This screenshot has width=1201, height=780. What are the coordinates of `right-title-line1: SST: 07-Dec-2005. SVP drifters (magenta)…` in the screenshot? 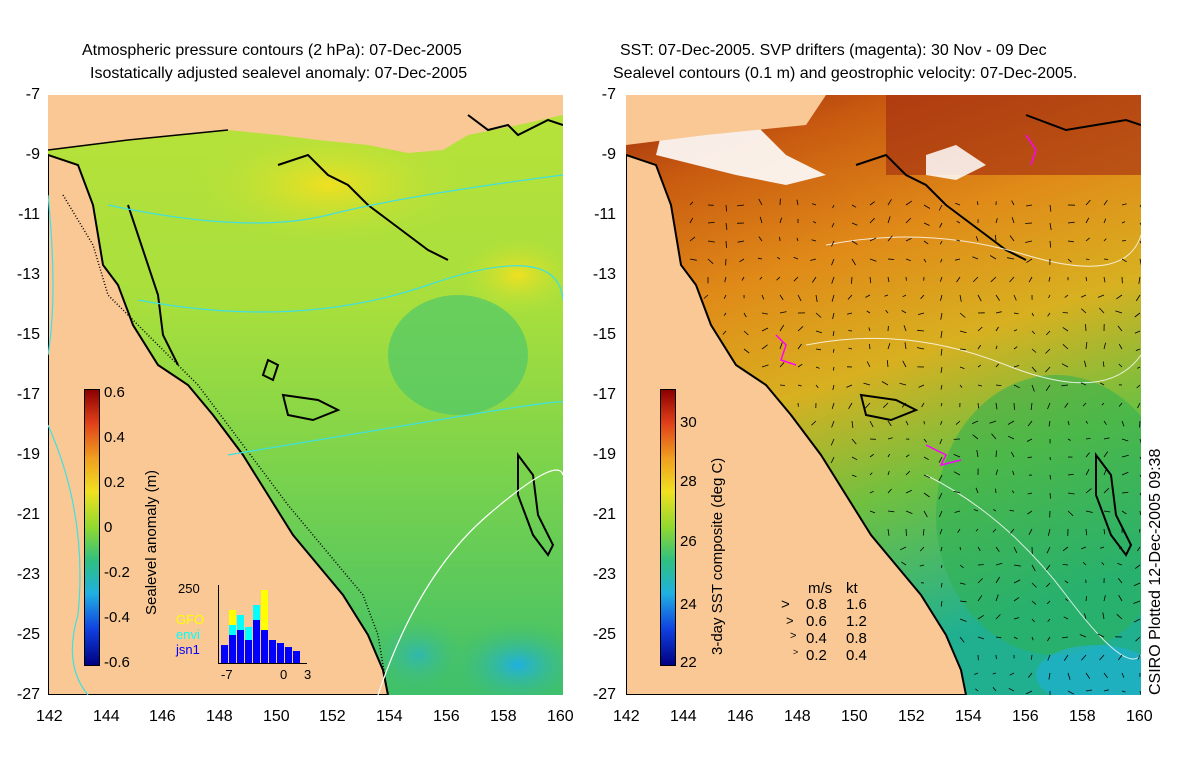 It's located at (833, 50).